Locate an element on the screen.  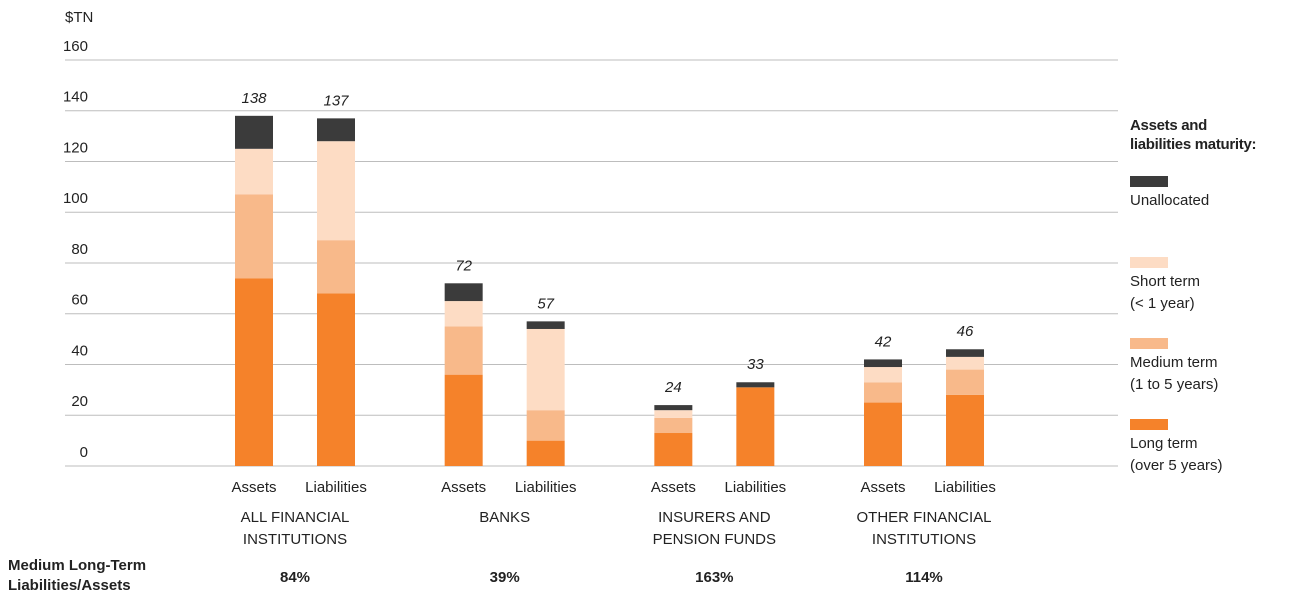
ratio-value: 114% is located at coordinates (924, 577).